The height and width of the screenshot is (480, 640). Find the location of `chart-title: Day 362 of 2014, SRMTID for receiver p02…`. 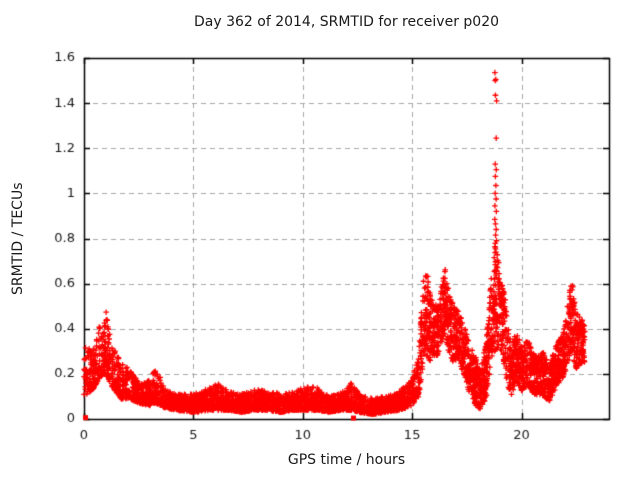

chart-title: Day 362 of 2014, SRMTID for receiver p02… is located at coordinates (346, 22).